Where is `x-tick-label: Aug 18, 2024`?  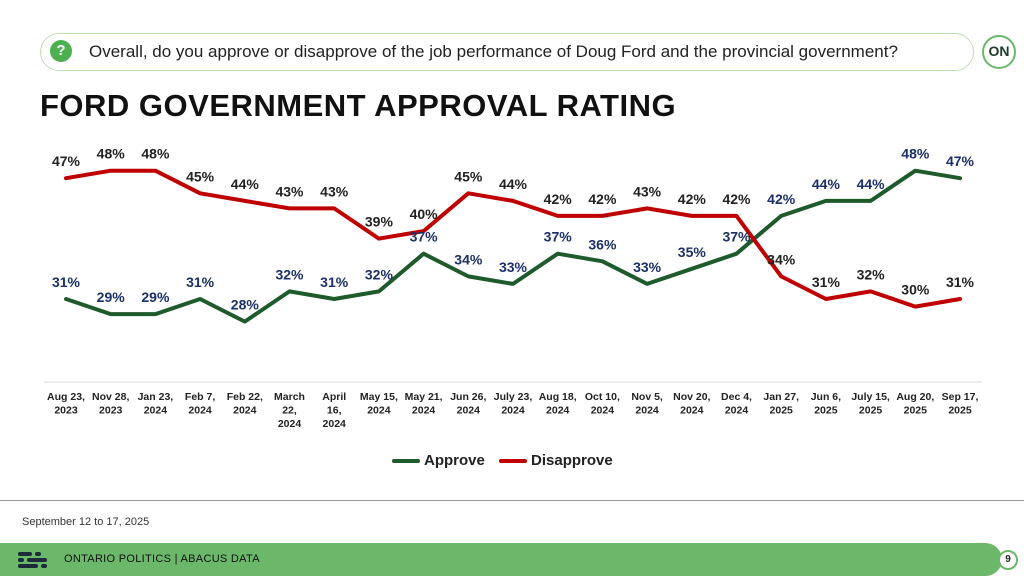 x-tick-label: Aug 18, 2024 is located at coordinates (558, 404).